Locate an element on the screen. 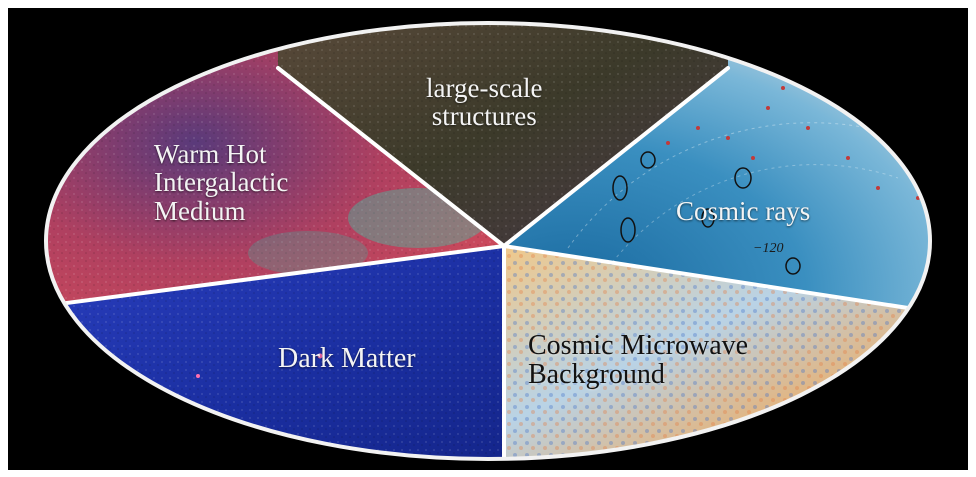 The image size is (976, 477). label-cosmic-rays: Cosmic rays is located at coordinates (743, 211).